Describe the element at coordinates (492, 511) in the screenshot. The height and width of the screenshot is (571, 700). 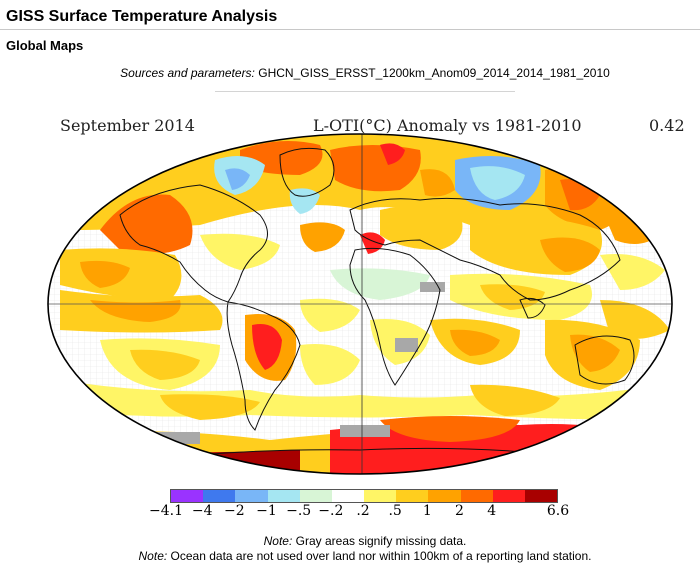
I see `legend-tick-label: 4` at that location.